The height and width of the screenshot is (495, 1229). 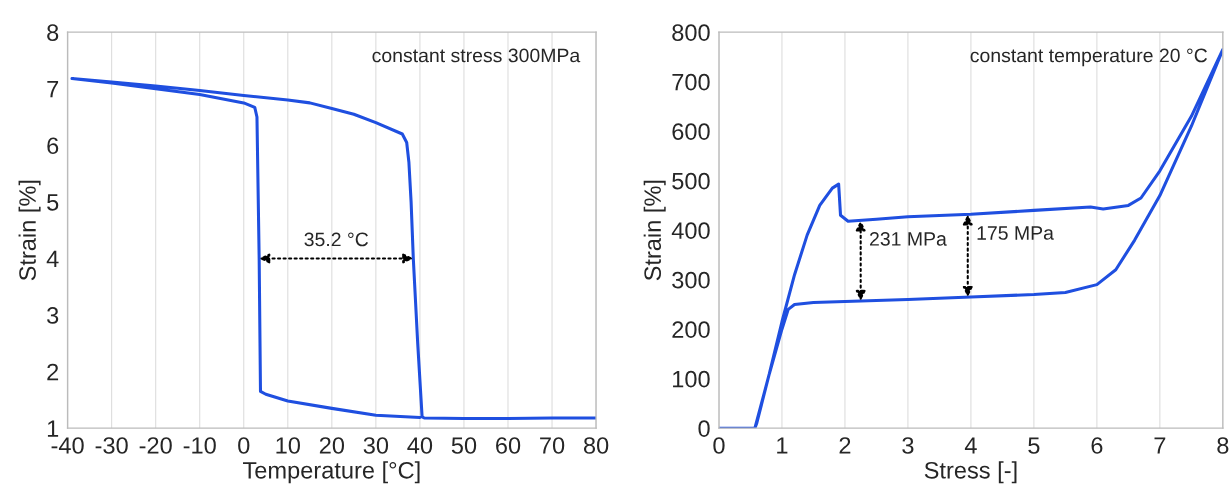 What do you see at coordinates (691, 329) in the screenshot?
I see `y-tick-label: 200` at bounding box center [691, 329].